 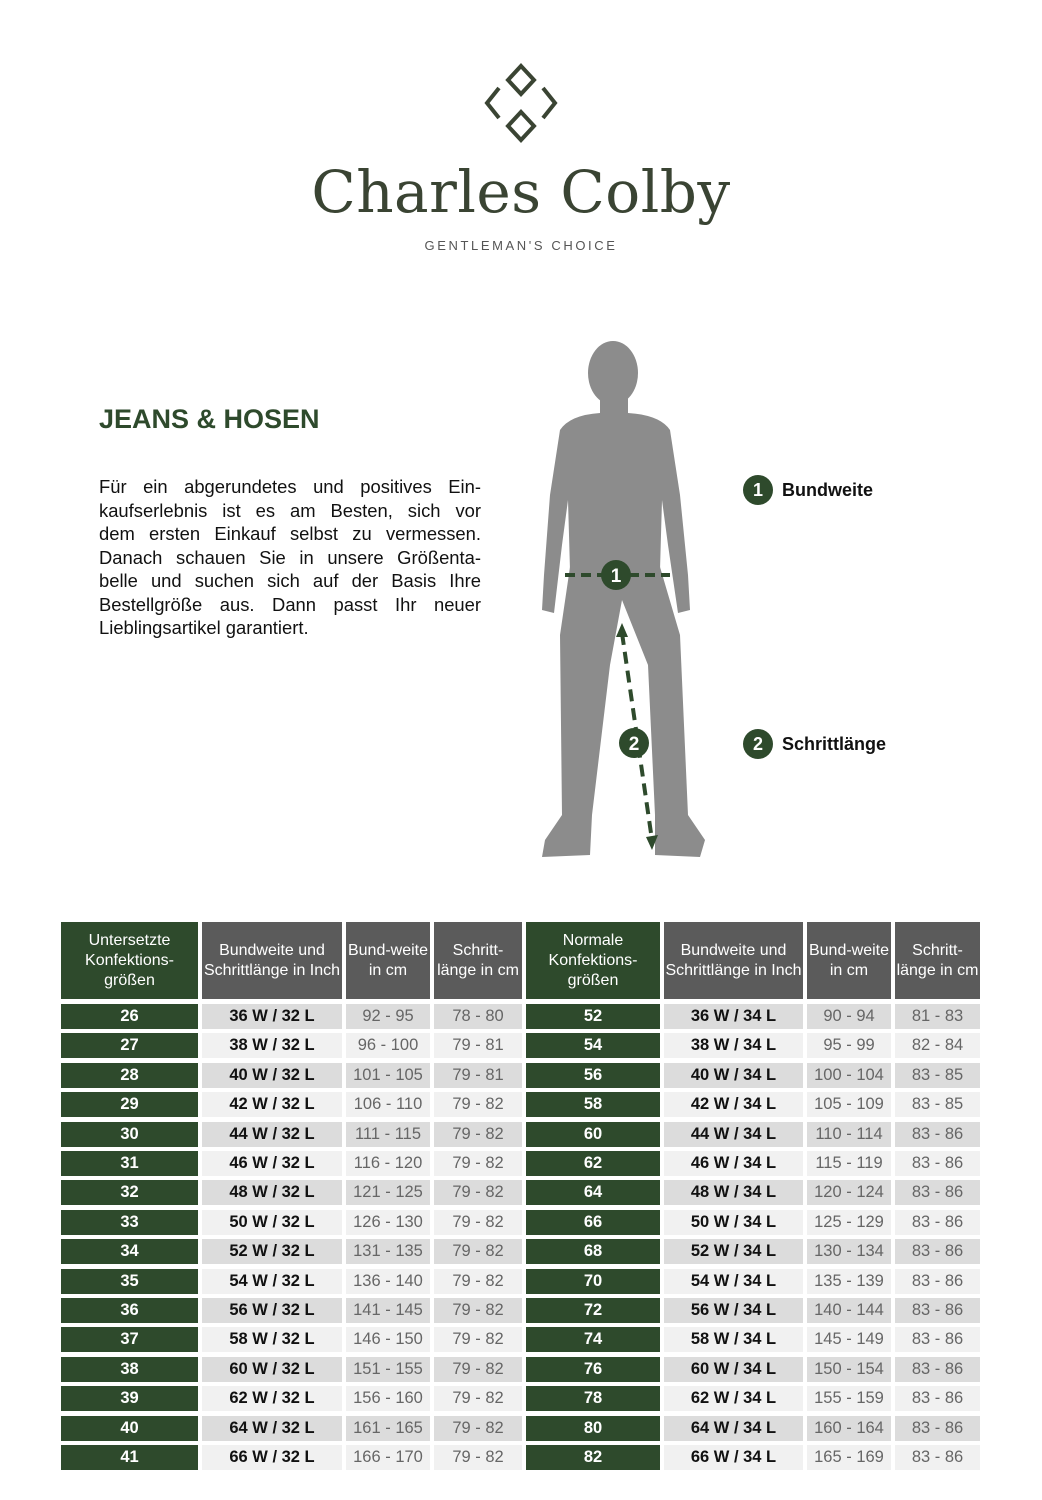 What do you see at coordinates (937, 1075) in the screenshot?
I see `inseam-cm-cell: 83 - 85` at bounding box center [937, 1075].